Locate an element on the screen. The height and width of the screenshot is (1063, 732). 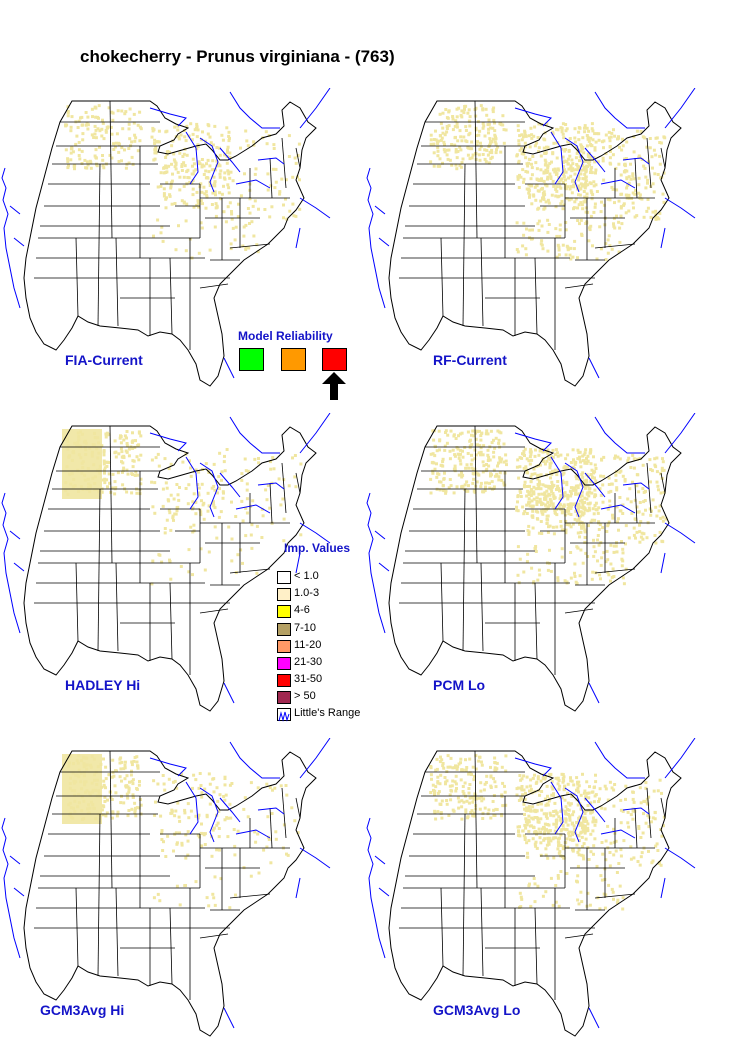
map-hadley-hi-label: HADLEY Hi is located at coordinates (103, 685).